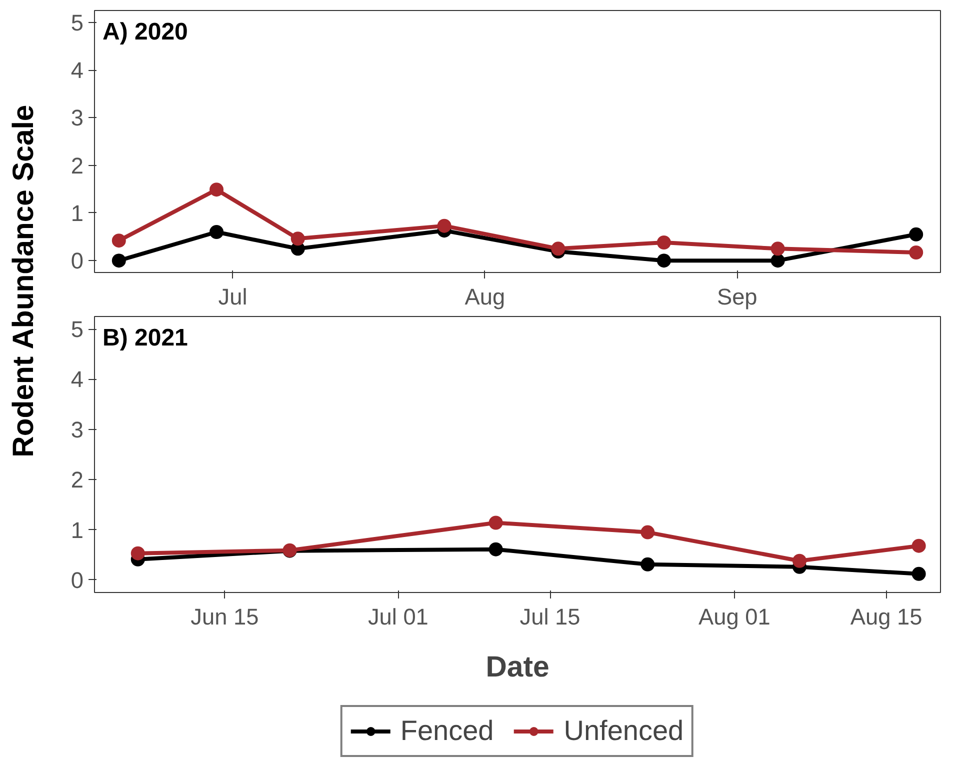 Image resolution: width=960 pixels, height=769 pixels. I want to click on x-tick-label: Jul 01, so click(398, 617).